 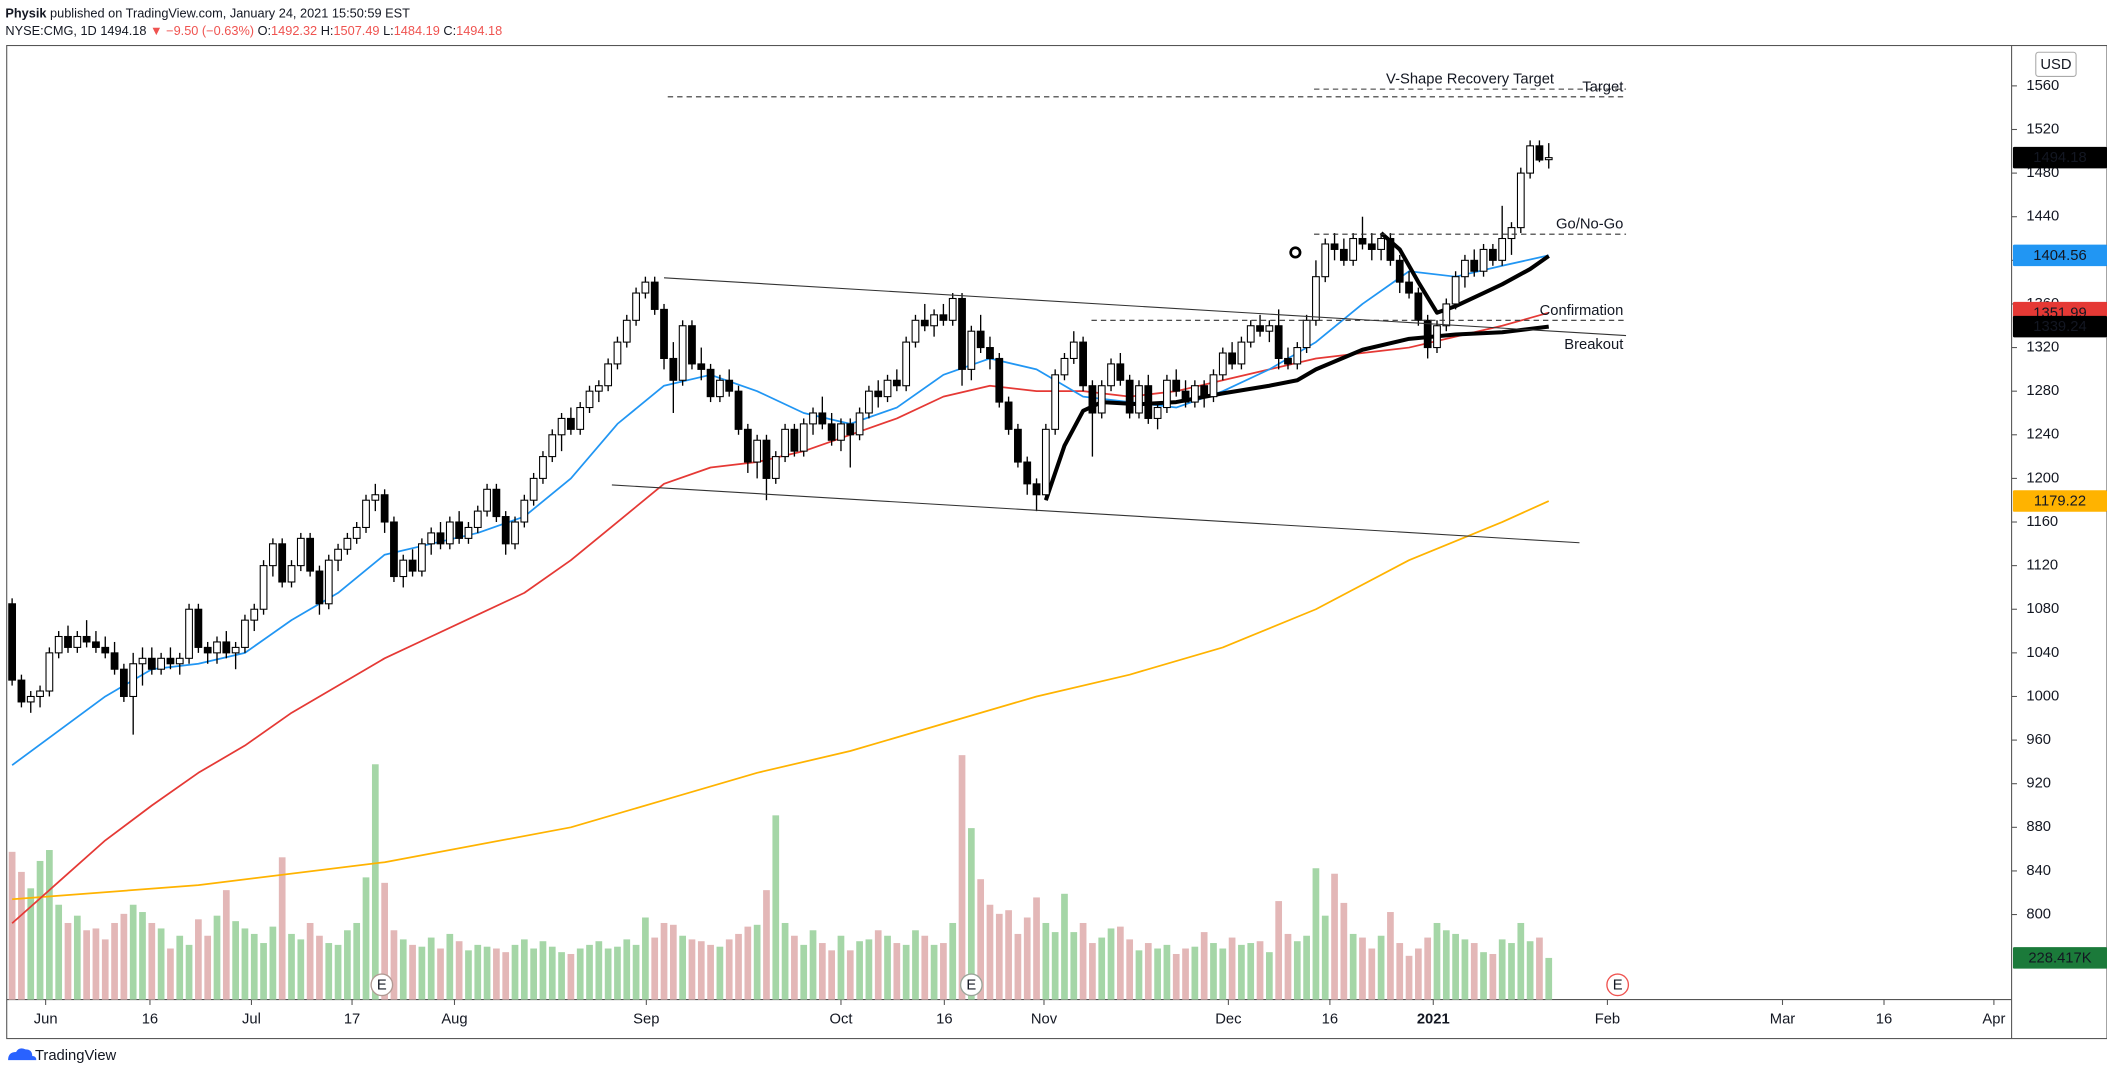 What do you see at coordinates (479, 30) in the screenshot?
I see `ohlc-value: 1494.18` at bounding box center [479, 30].